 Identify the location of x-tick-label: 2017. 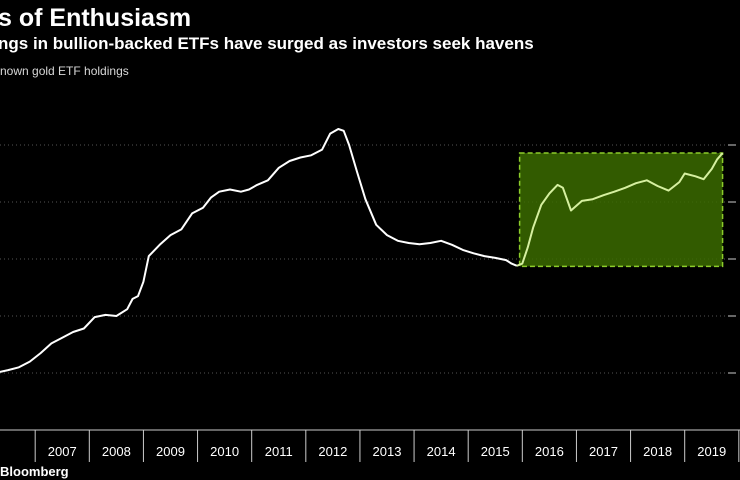
(603, 451).